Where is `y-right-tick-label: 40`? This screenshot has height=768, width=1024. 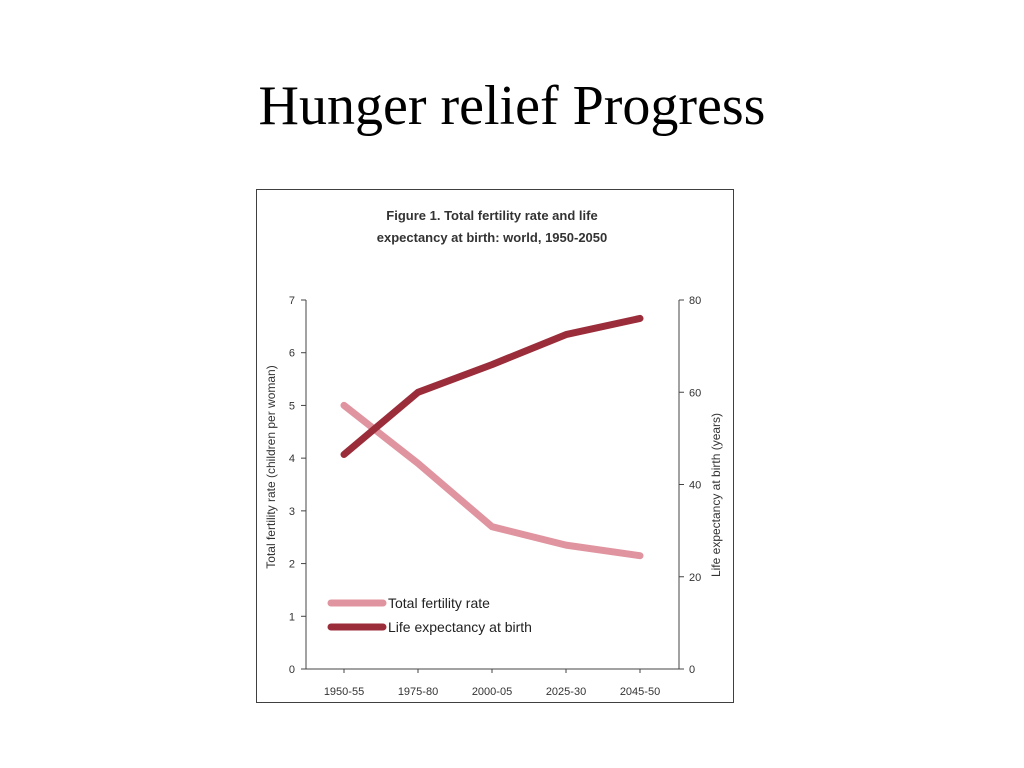
y-right-tick-label: 40 is located at coordinates (695, 486).